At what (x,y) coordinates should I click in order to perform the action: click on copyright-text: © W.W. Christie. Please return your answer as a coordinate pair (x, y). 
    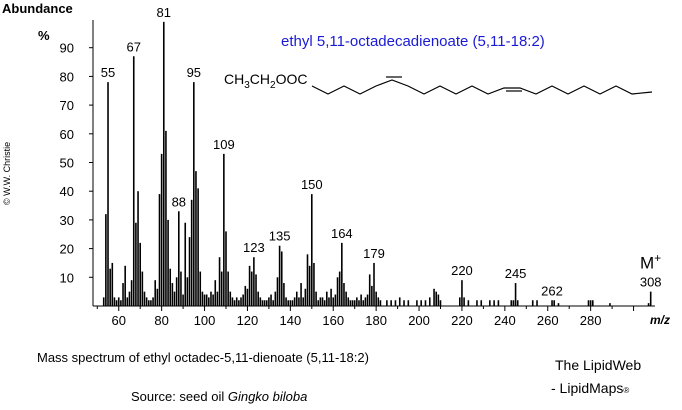
    Looking at the image, I should click on (7, 173).